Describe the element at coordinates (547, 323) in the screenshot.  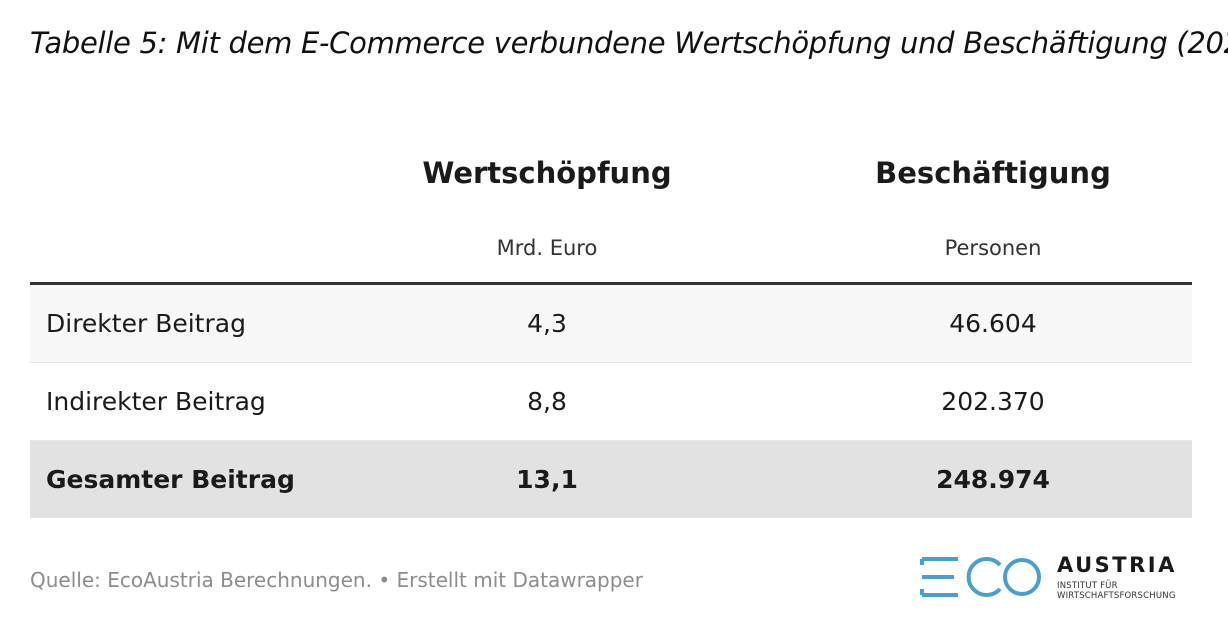
I see `cell-wertschoepfung: 4,3` at that location.